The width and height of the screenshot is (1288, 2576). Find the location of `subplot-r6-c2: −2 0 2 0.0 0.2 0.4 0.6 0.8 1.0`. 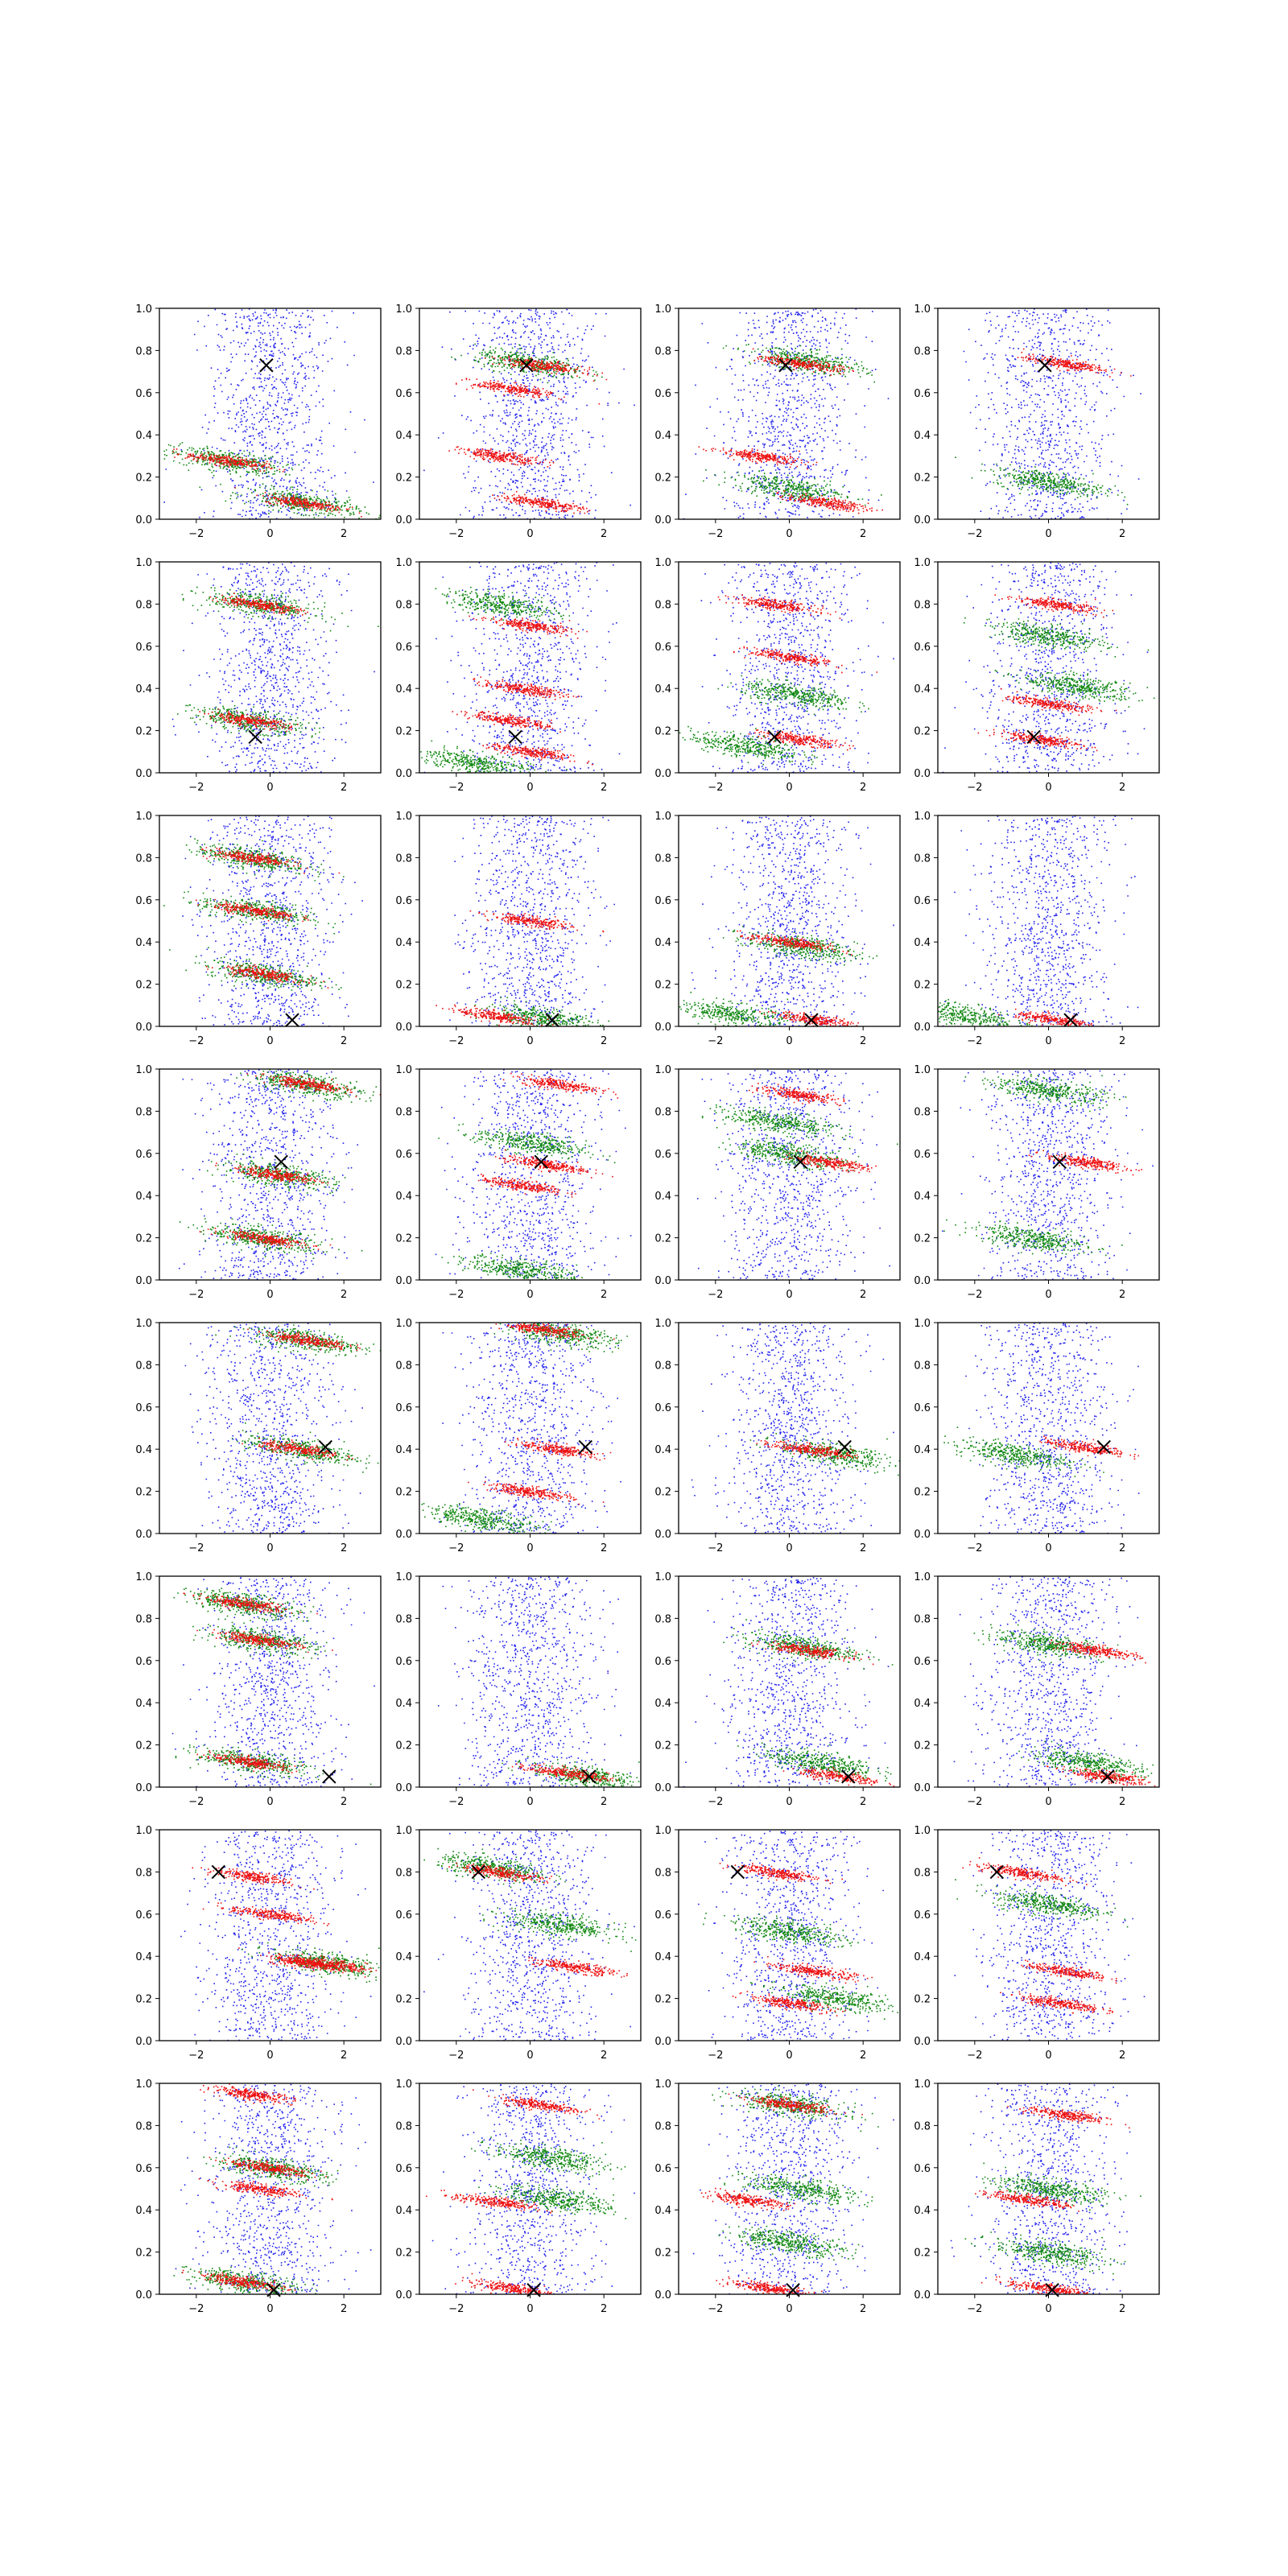

subplot-r6-c2: −2 0 2 0.0 0.2 0.4 0.6 0.8 1.0 is located at coordinates (518, 1689).